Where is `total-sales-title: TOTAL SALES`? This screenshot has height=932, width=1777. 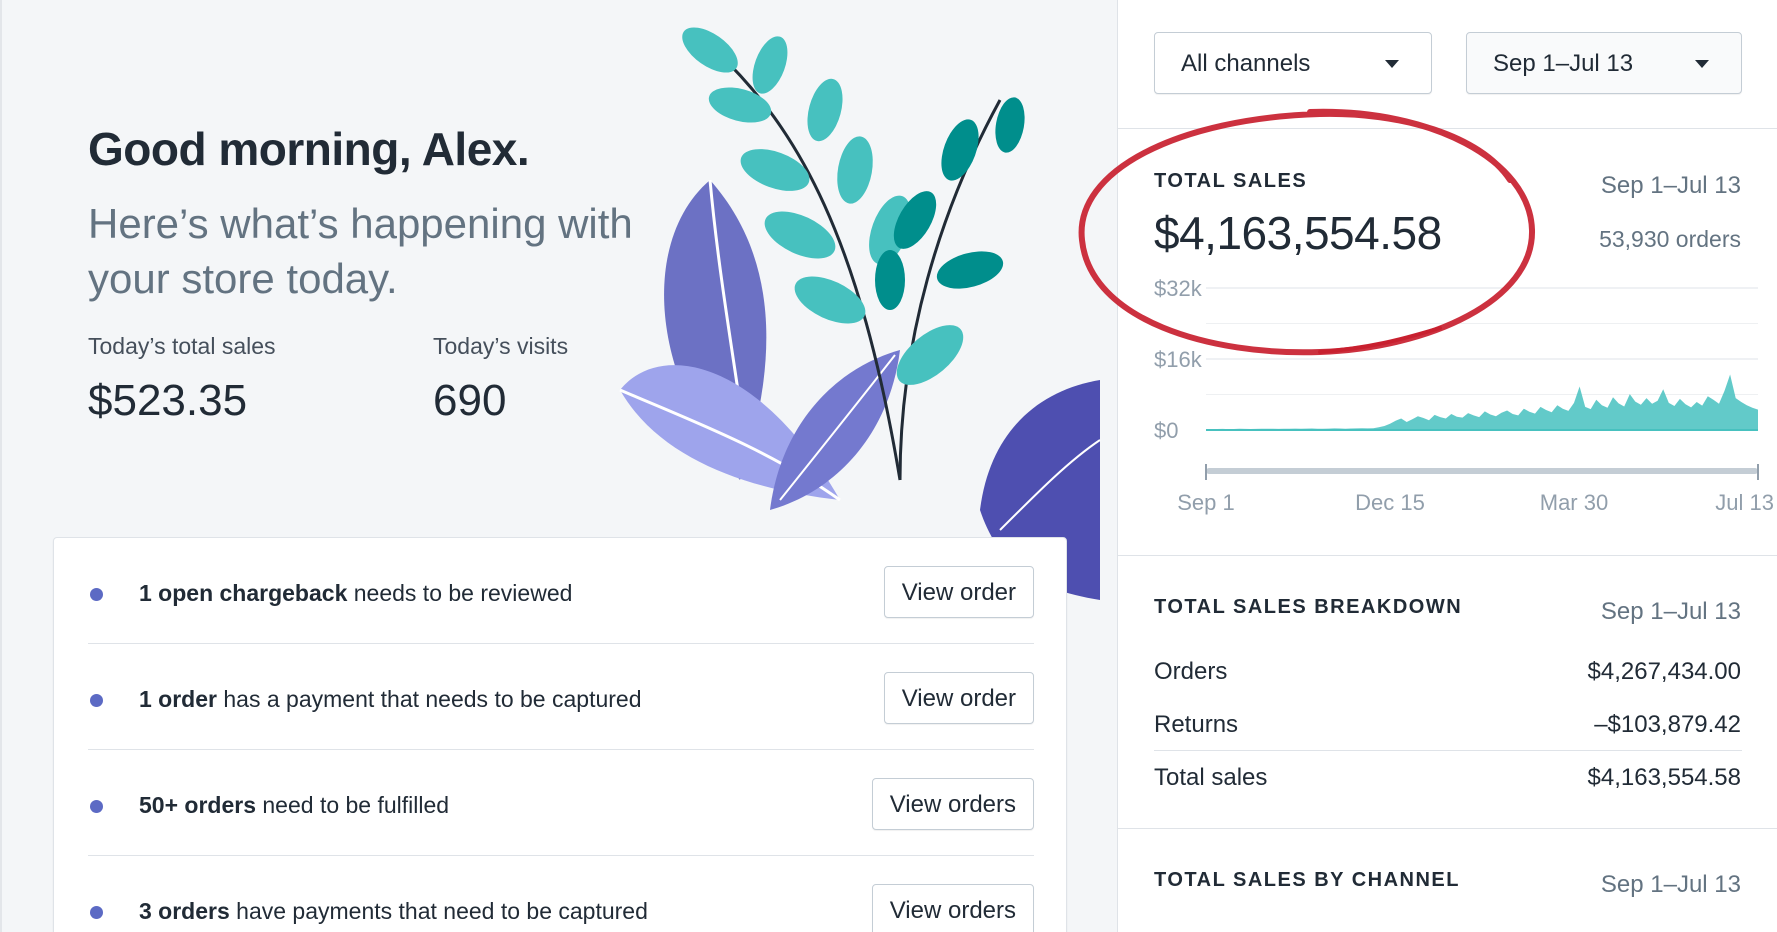
total-sales-title: TOTAL SALES is located at coordinates (1231, 181).